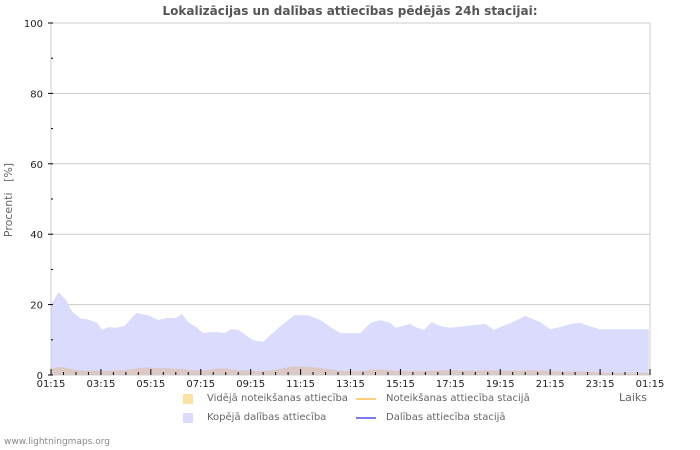  I want to click on x-tick-label: 13:15, so click(350, 384).